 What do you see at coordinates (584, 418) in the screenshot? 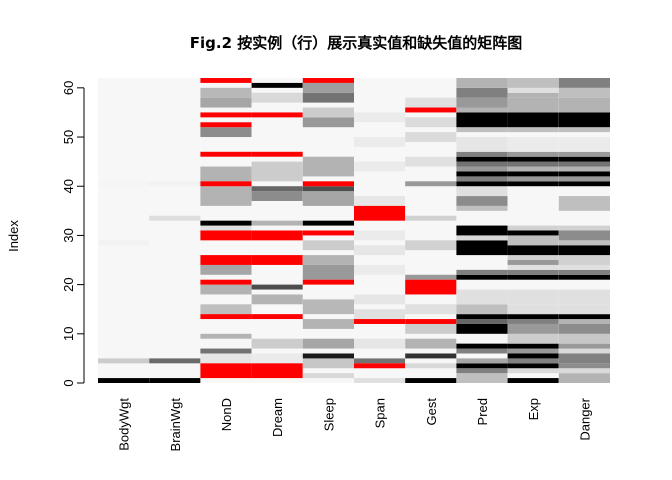
I see `x-tick-label-danger: Danger` at bounding box center [584, 418].